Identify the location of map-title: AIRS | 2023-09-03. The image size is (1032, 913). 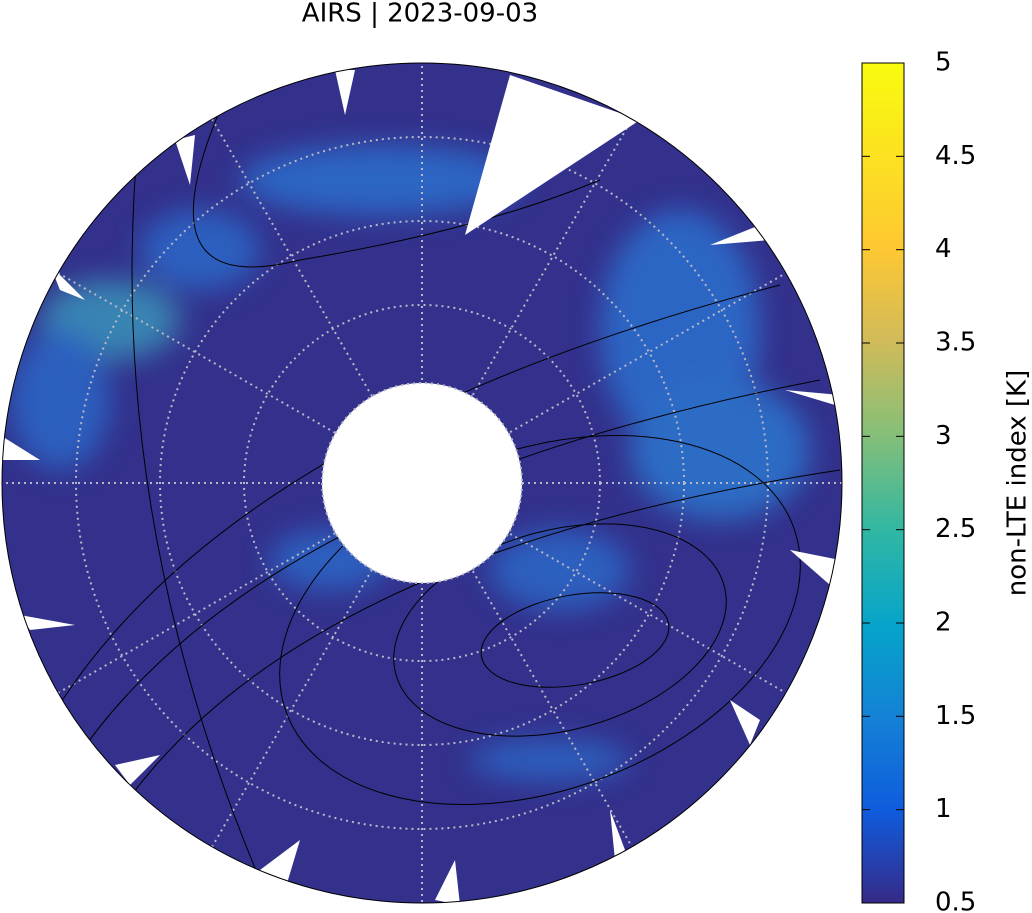
(420, 14).